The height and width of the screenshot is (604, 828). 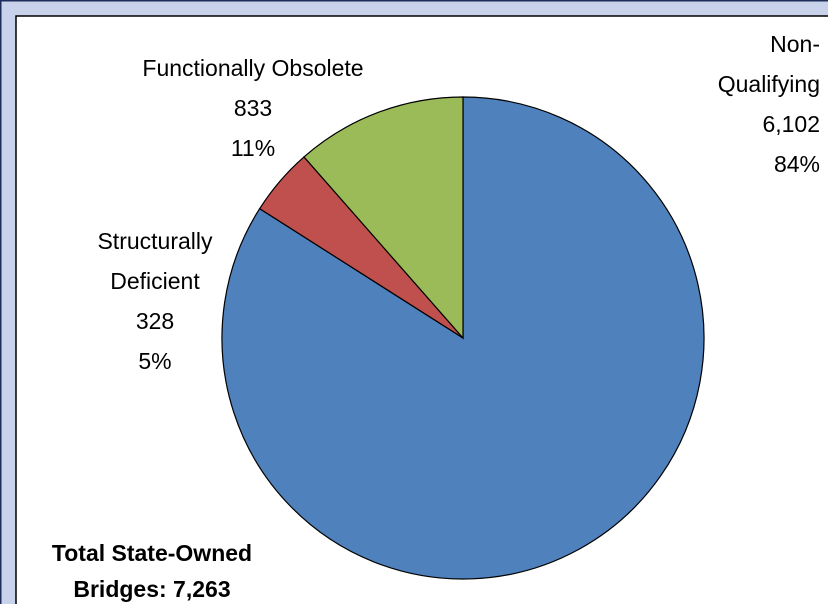 I want to click on value-label: 6,102, so click(x=791, y=124).